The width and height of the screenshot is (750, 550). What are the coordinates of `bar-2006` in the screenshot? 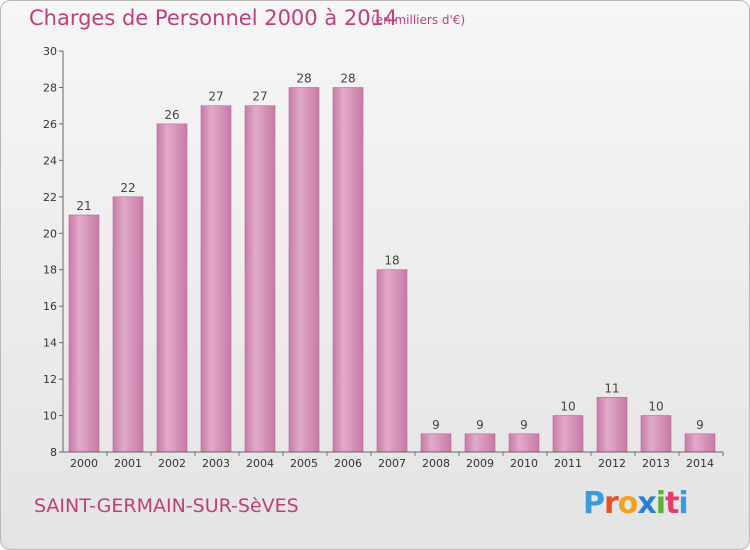 It's located at (348, 270).